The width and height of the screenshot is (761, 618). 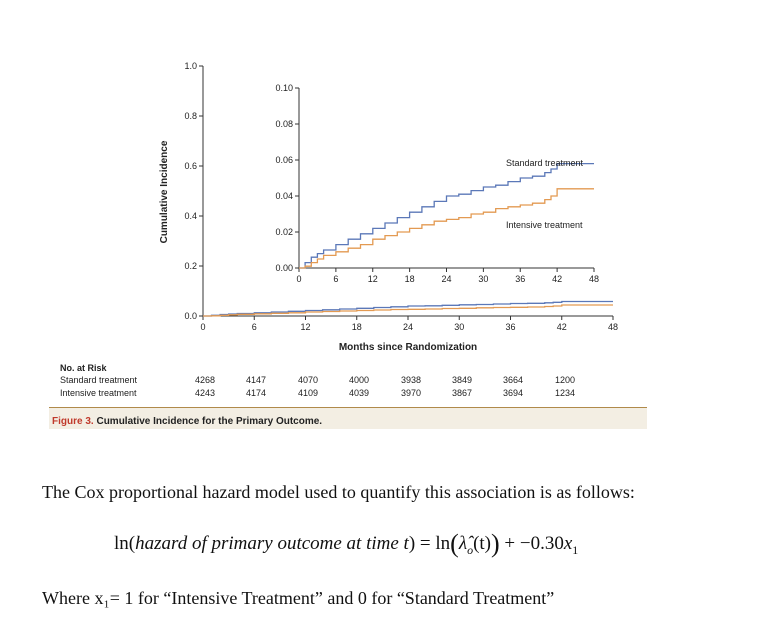 What do you see at coordinates (544, 225) in the screenshot?
I see `annotation-intensive: Intensive treatment` at bounding box center [544, 225].